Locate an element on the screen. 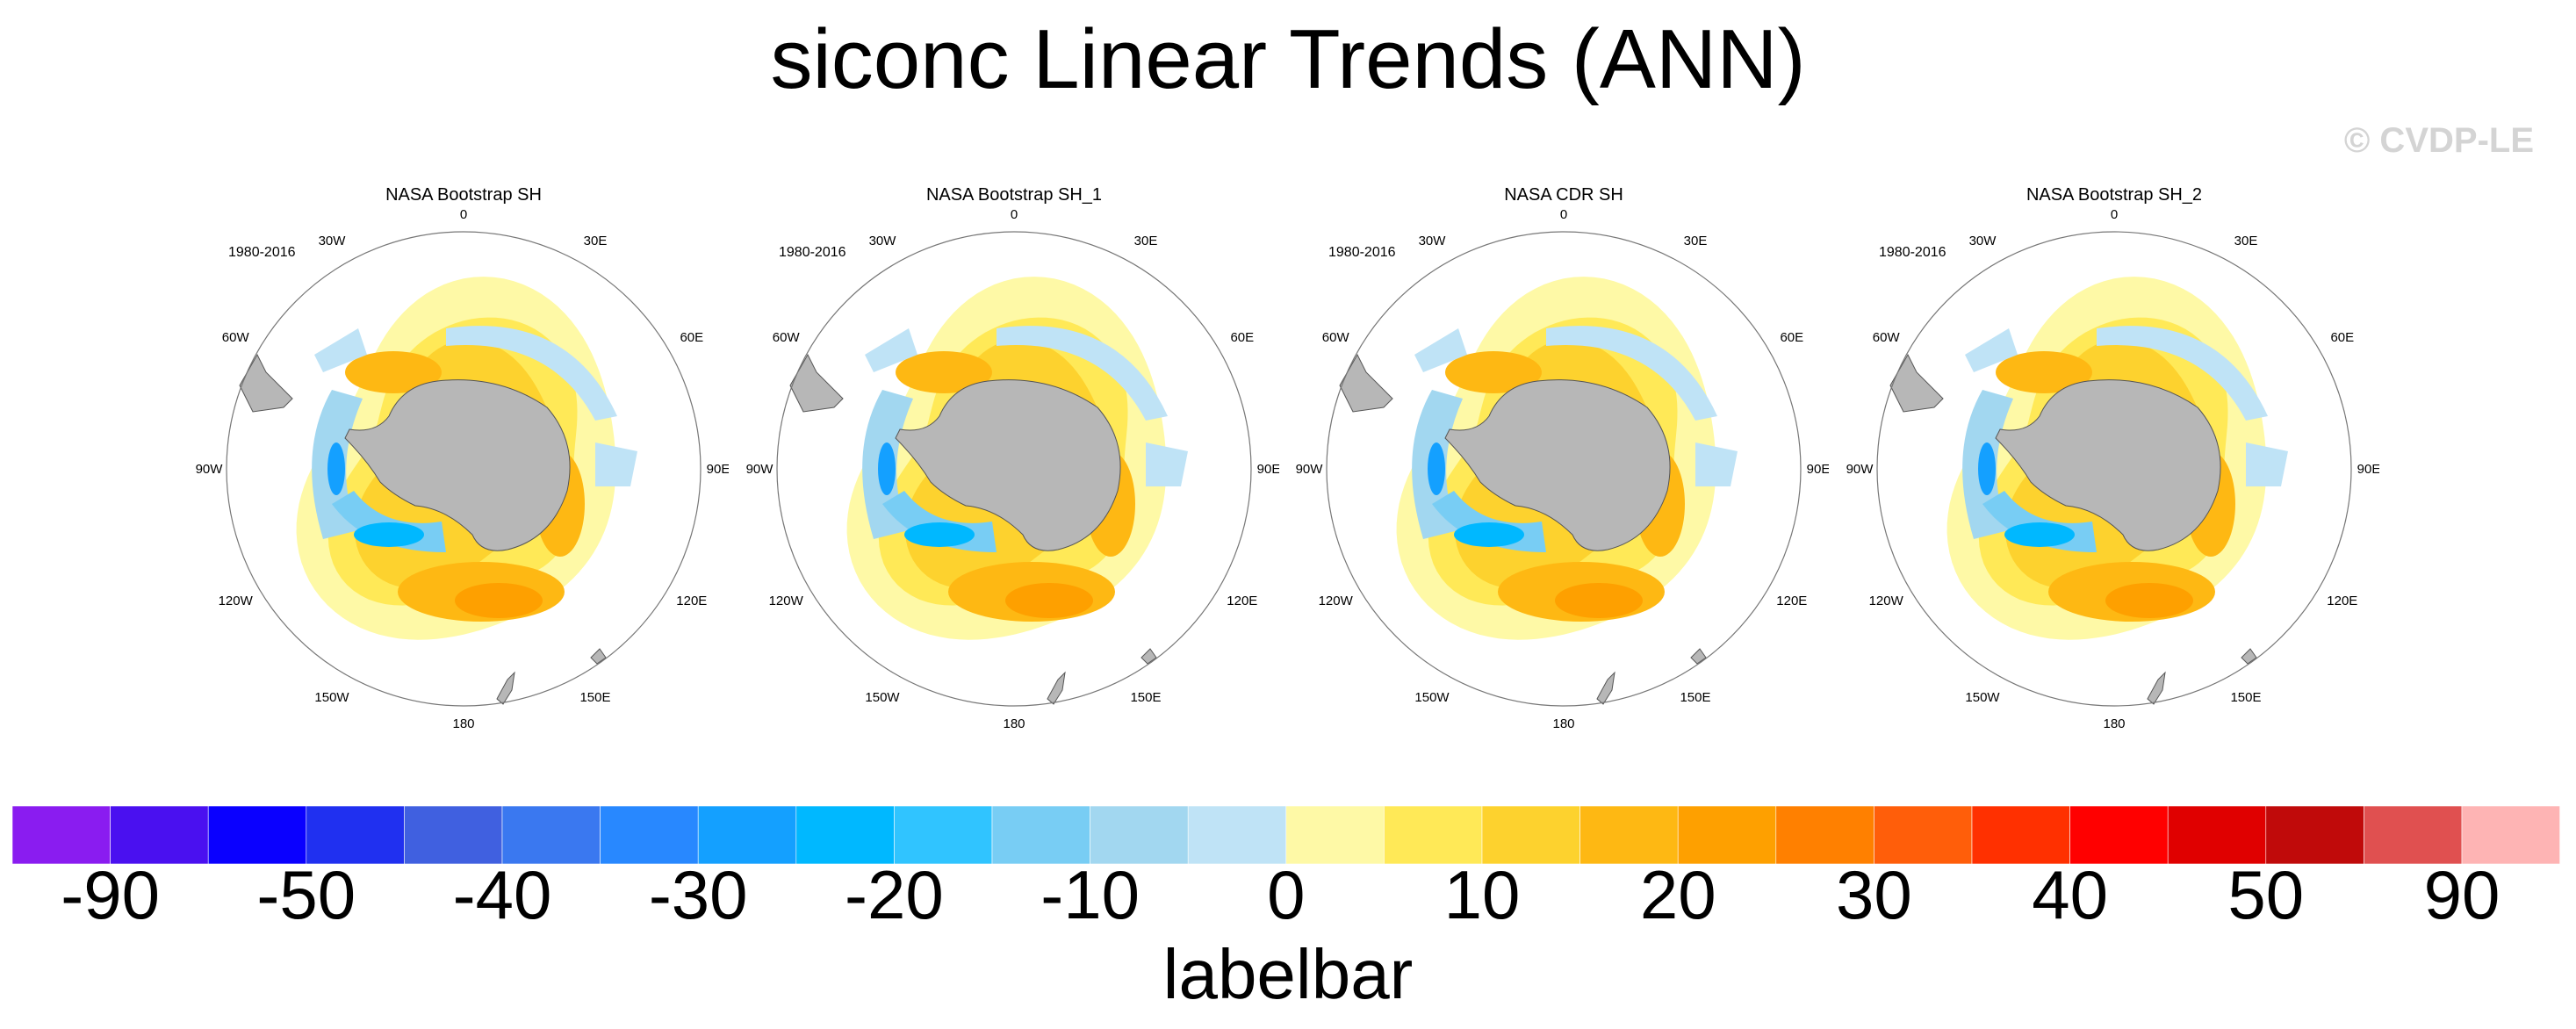  labelbar-tick-label: -10 is located at coordinates (1090, 892).